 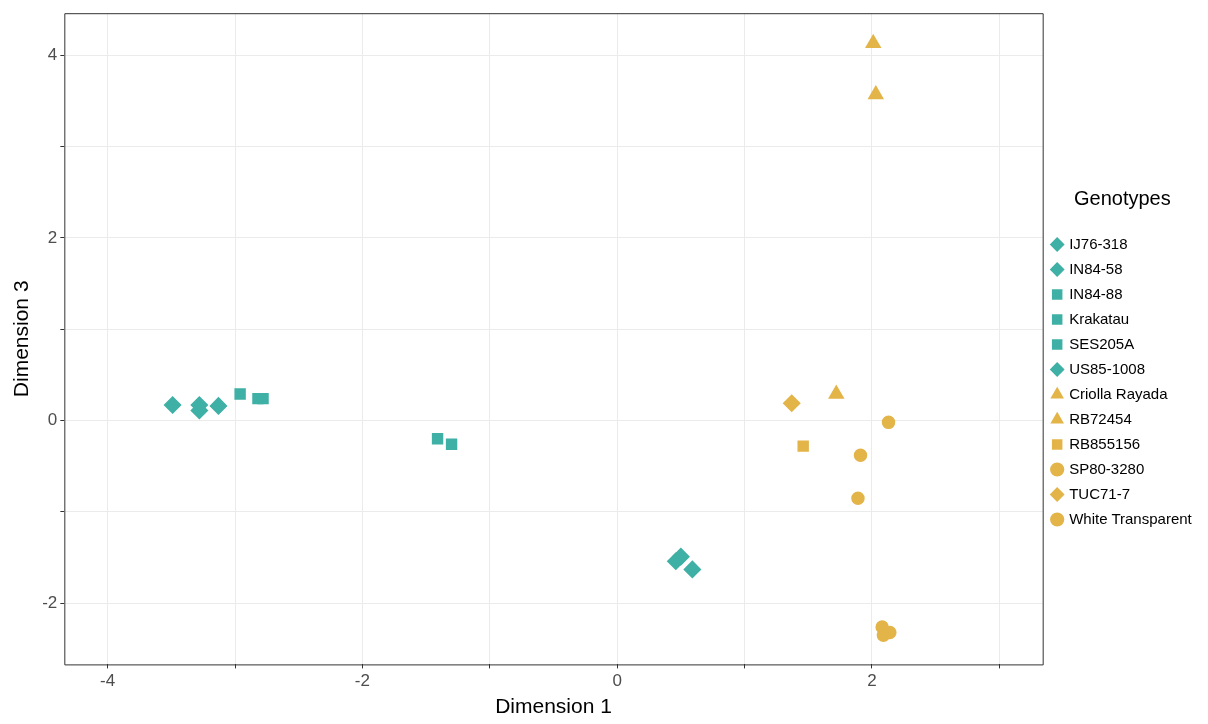 What do you see at coordinates (52, 54) in the screenshot?
I see `y-tick-label: 4` at bounding box center [52, 54].